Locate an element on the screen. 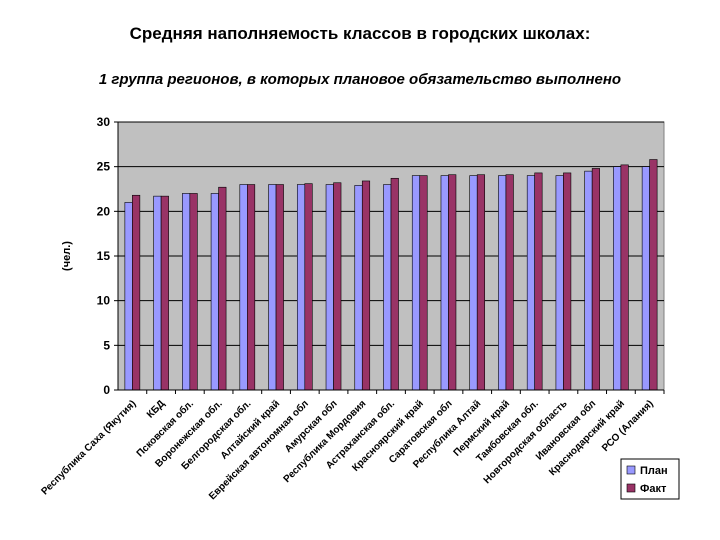 The image size is (720, 540). x-category-label: Амурская обл is located at coordinates (310, 426).